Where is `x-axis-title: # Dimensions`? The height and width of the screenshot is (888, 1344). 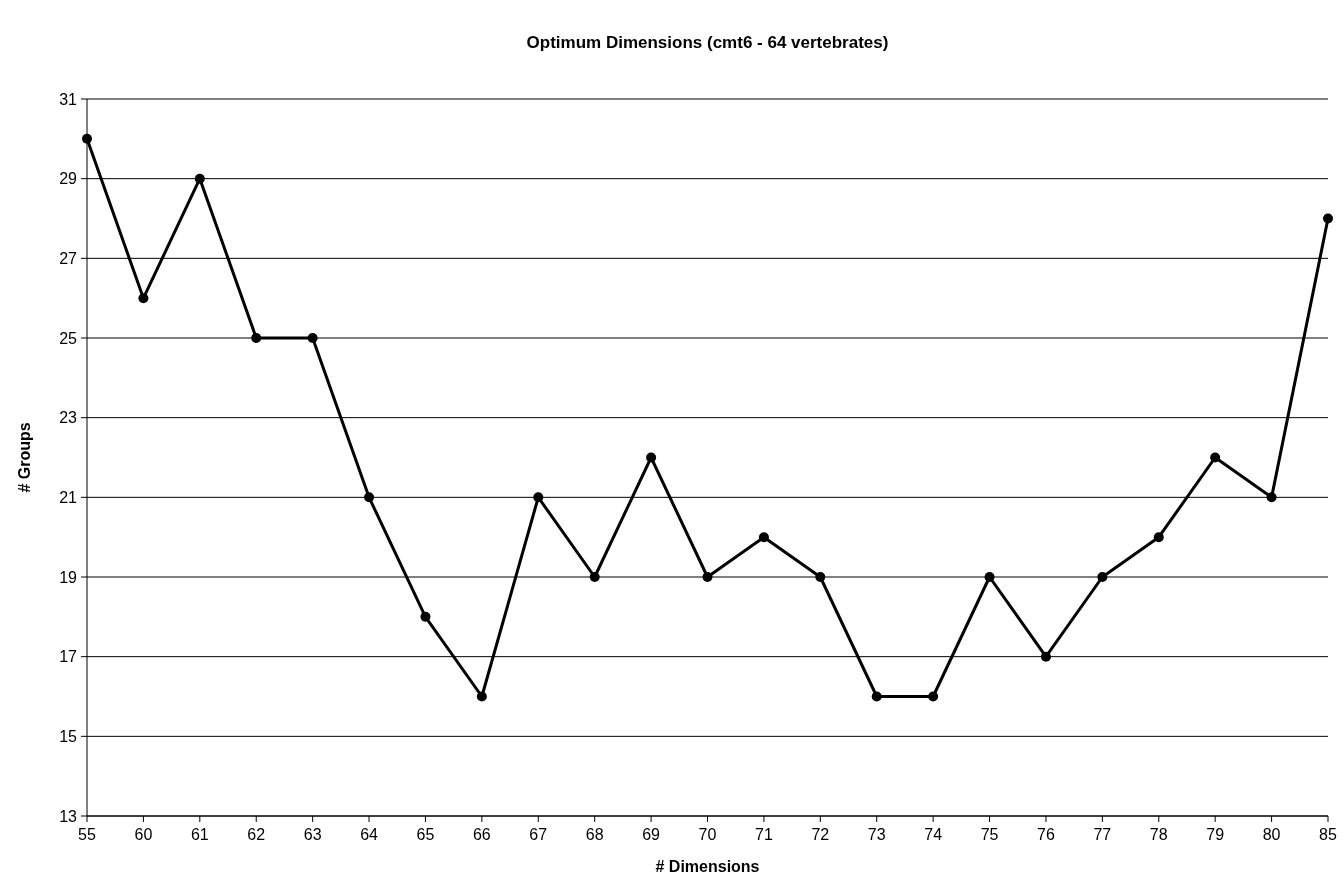
x-axis-title: # Dimensions is located at coordinates (707, 866).